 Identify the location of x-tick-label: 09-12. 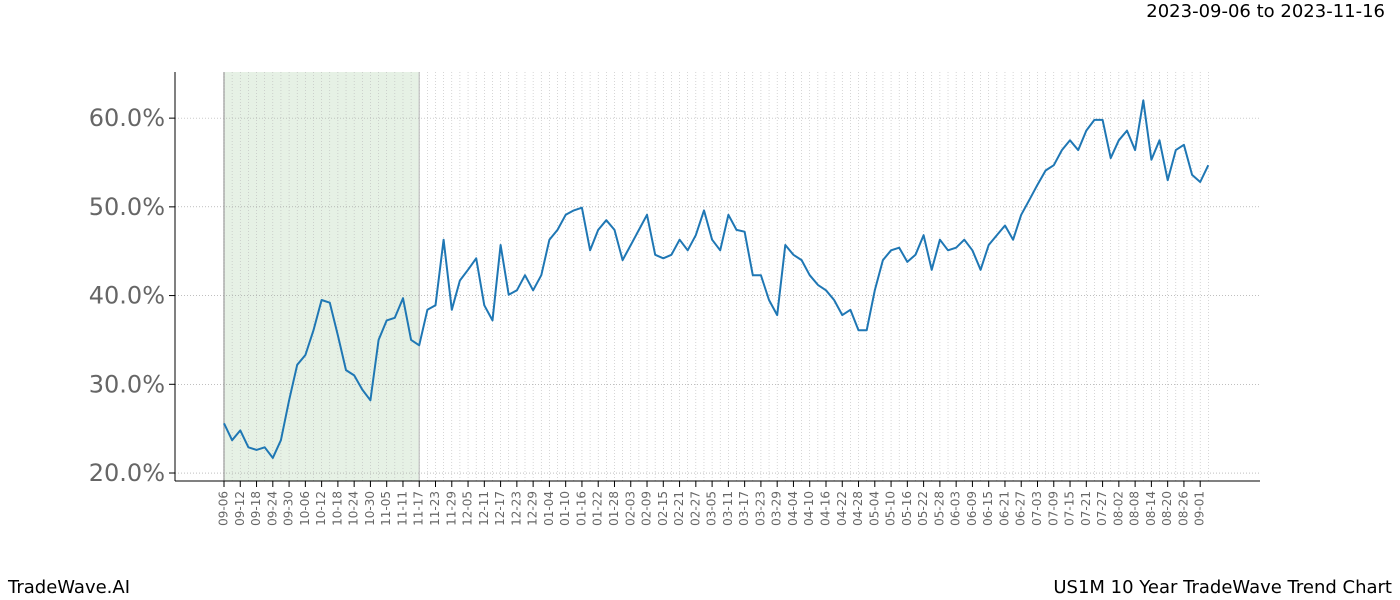
(240, 508).